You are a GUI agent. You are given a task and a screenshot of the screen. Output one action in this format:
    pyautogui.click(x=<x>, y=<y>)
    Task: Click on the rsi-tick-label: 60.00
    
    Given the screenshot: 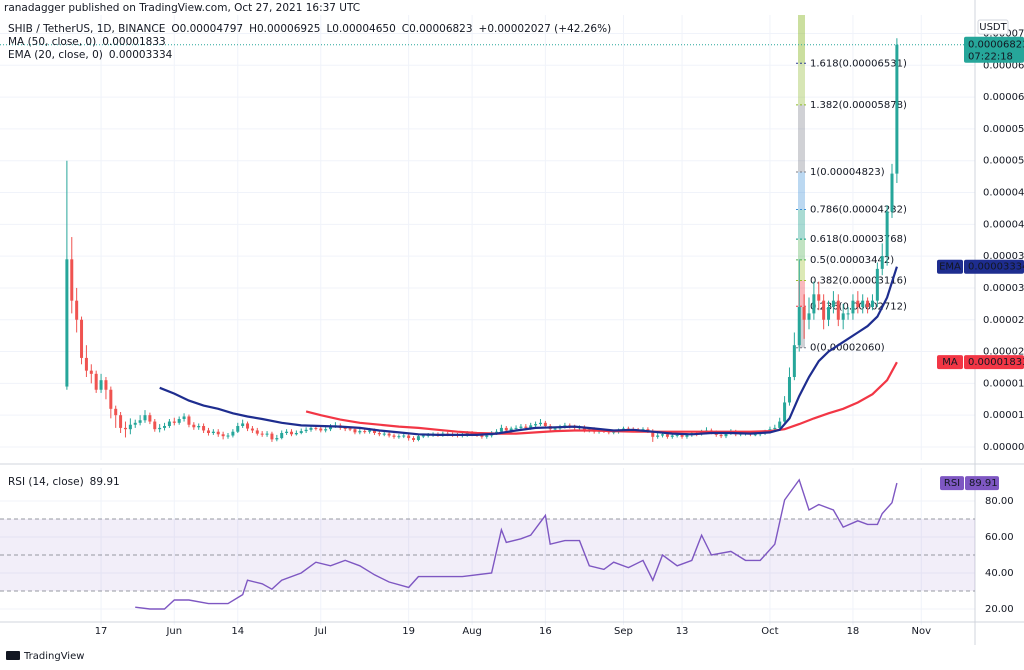 What is the action you would take?
    pyautogui.click(x=999, y=537)
    